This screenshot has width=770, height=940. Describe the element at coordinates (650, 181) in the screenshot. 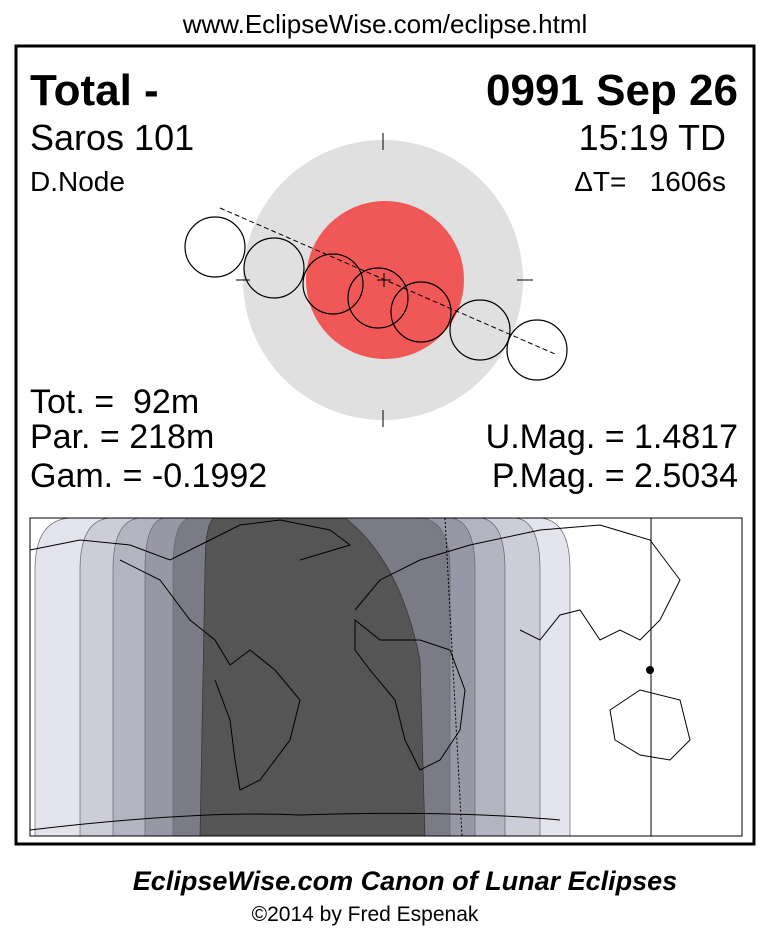

I see `delta-t: ΔT= 1606s` at that location.